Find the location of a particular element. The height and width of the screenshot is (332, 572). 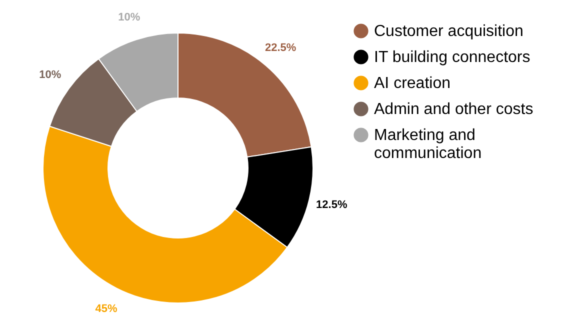

data-label: 12.5% is located at coordinates (332, 204).